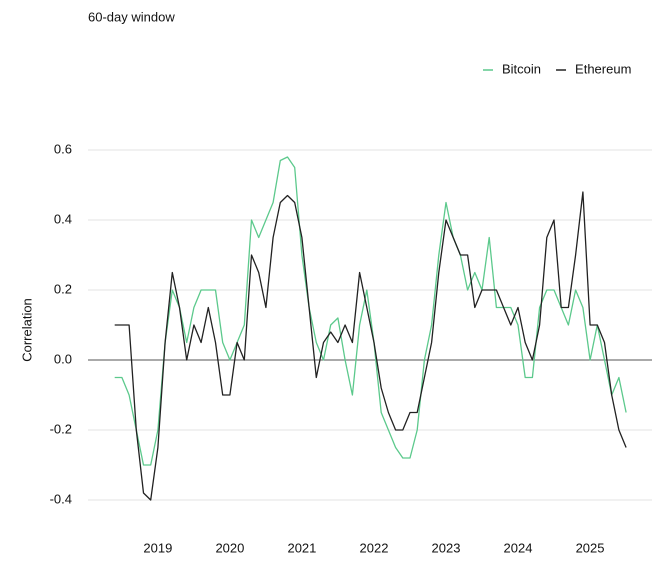 This screenshot has height=575, width=661. I want to click on legend-label: Ethereum, so click(603, 68).